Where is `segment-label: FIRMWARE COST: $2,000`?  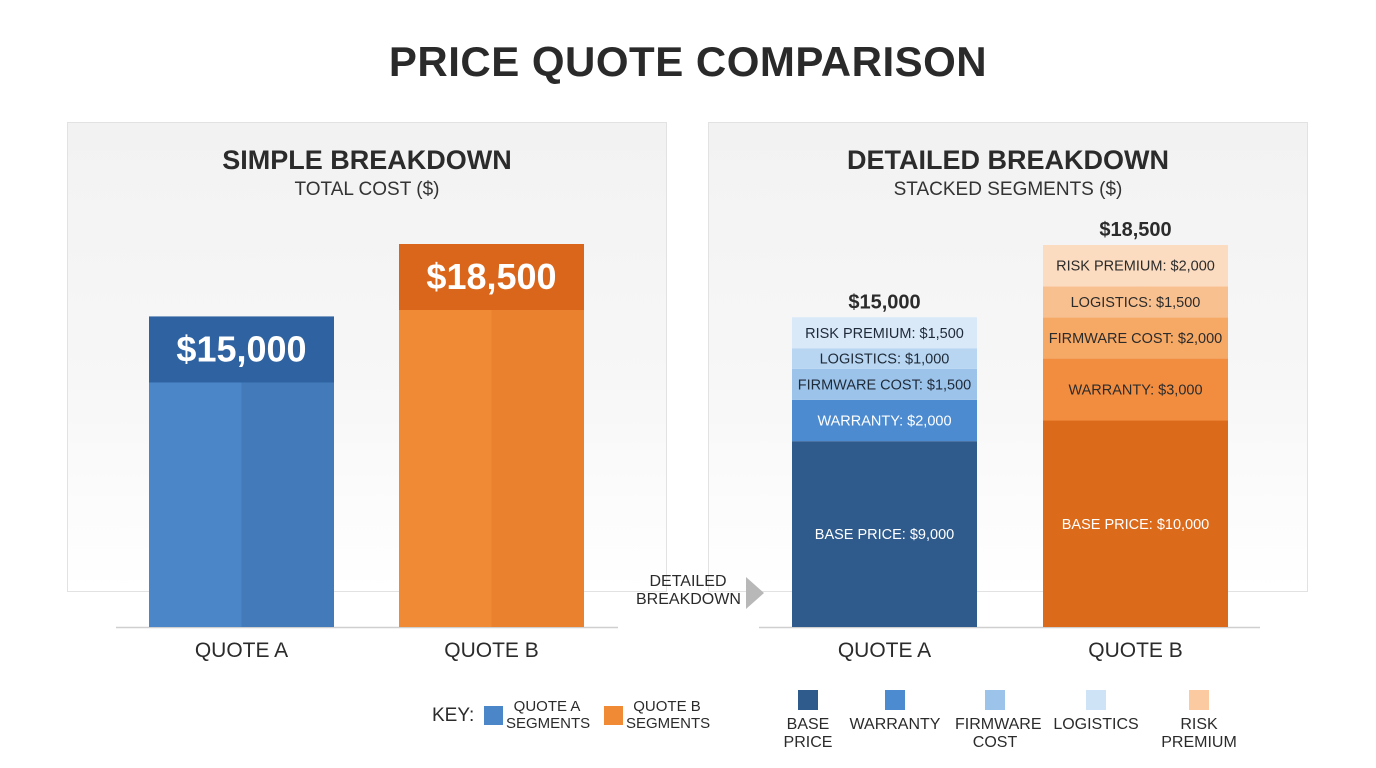
segment-label: FIRMWARE COST: $2,000 is located at coordinates (1136, 339).